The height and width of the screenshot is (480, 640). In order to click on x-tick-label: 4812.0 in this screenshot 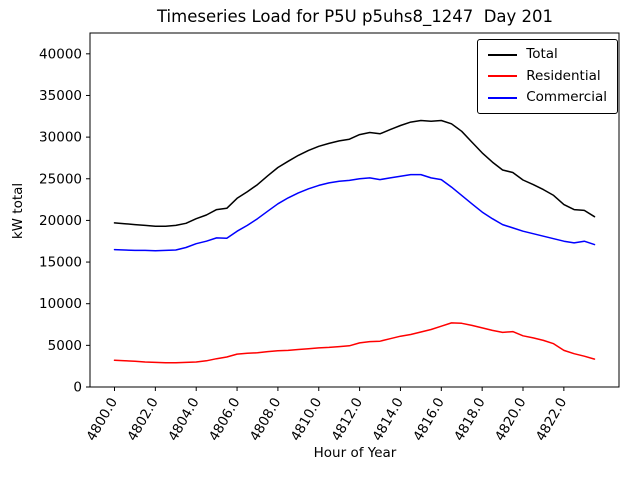, I will do `click(347, 419)`.